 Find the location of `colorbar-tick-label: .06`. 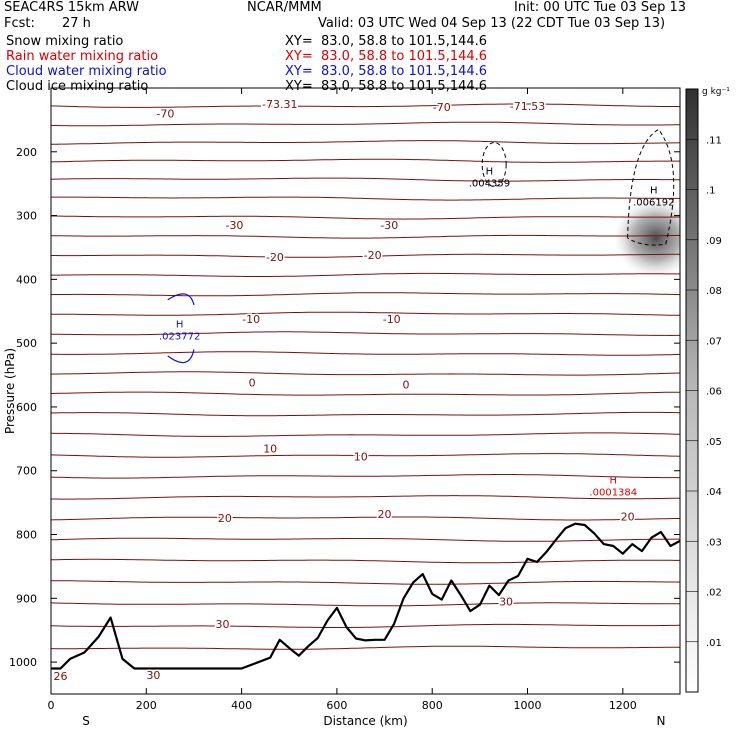

colorbar-tick-label: .06 is located at coordinates (714, 392).